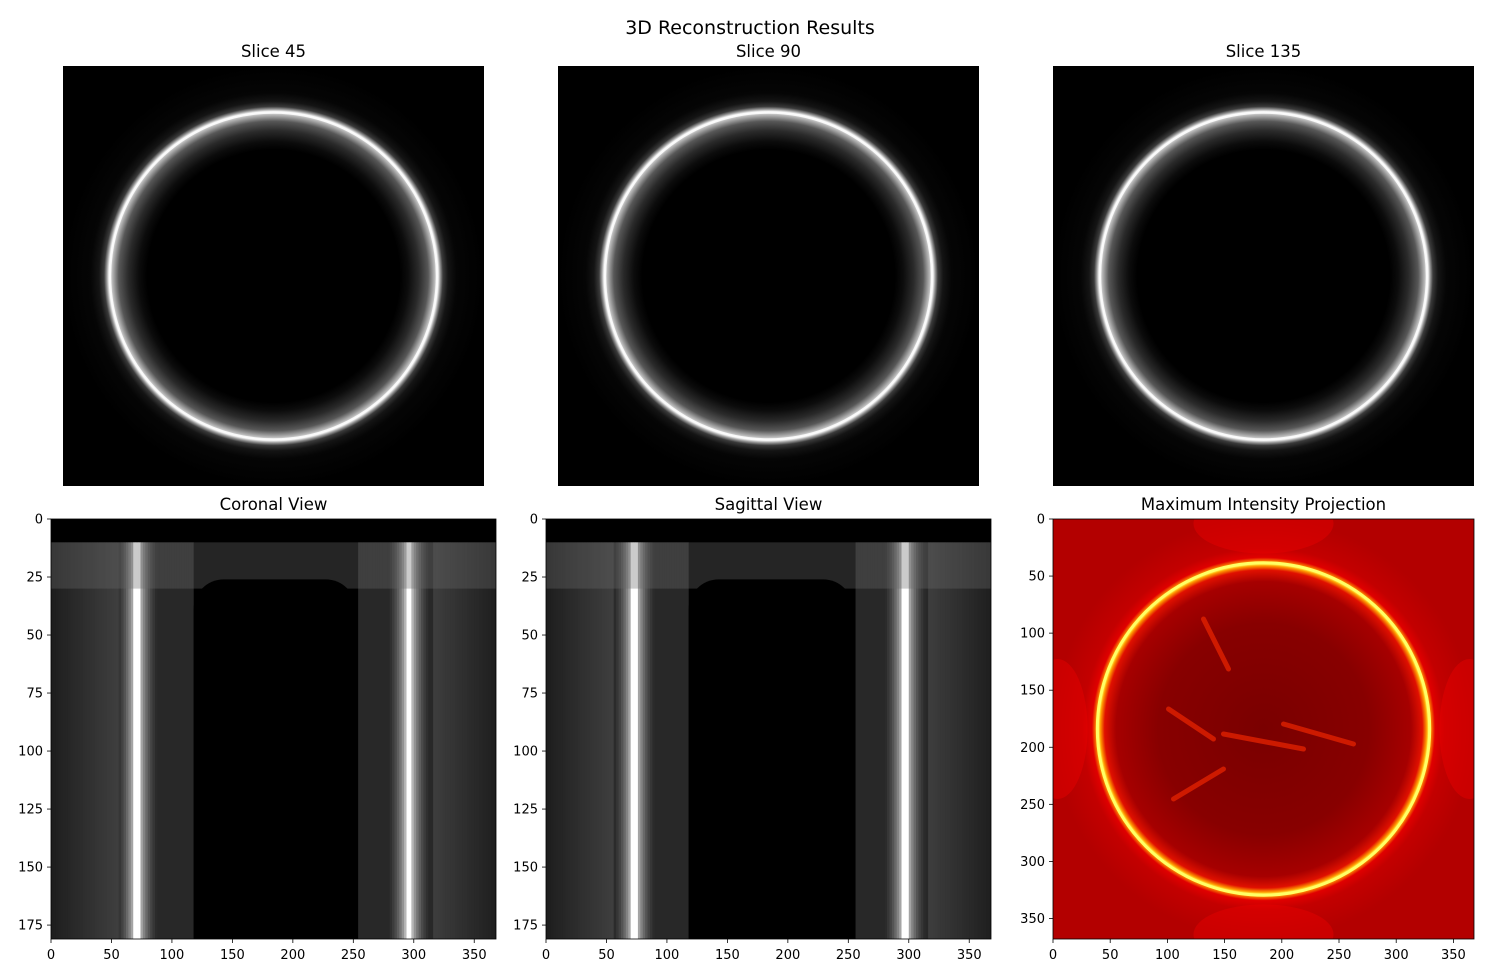 This screenshot has height=977, width=1500. What do you see at coordinates (30, 926) in the screenshot?
I see `y-tick-label: 175` at bounding box center [30, 926].